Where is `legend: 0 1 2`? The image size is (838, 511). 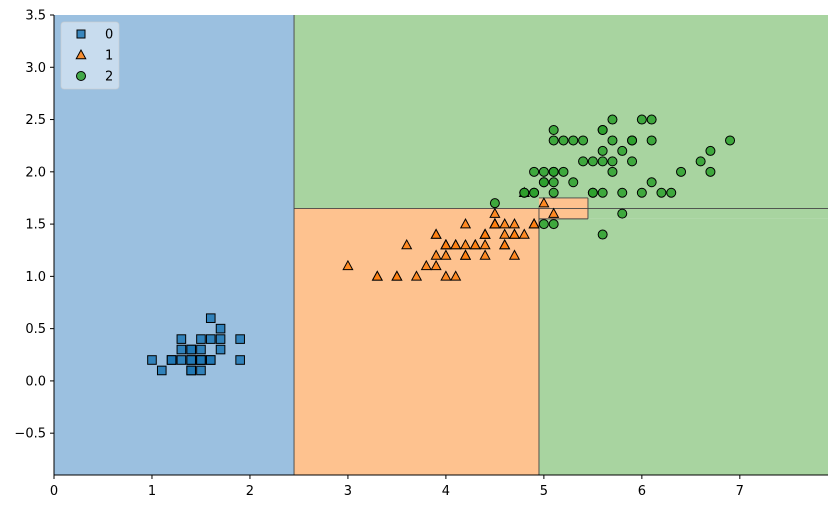 legend: 0 1 2 is located at coordinates (90, 55).